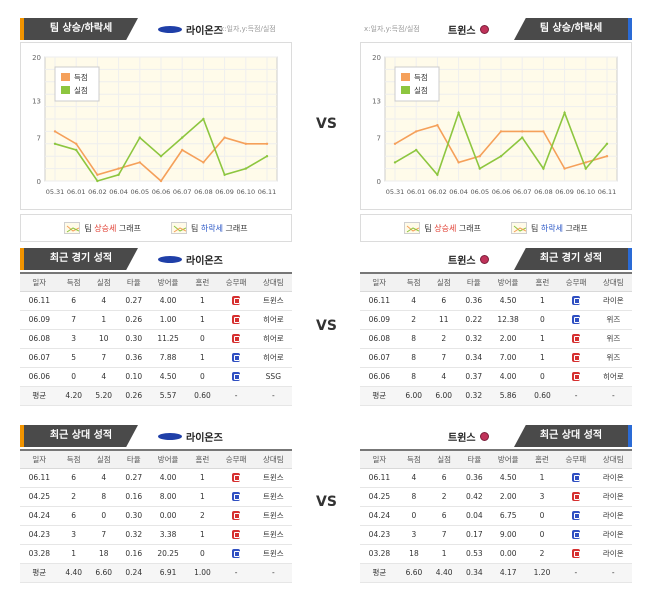 This screenshot has width=650, height=593. I want to click on vs-label-recent: VS, so click(326, 326).